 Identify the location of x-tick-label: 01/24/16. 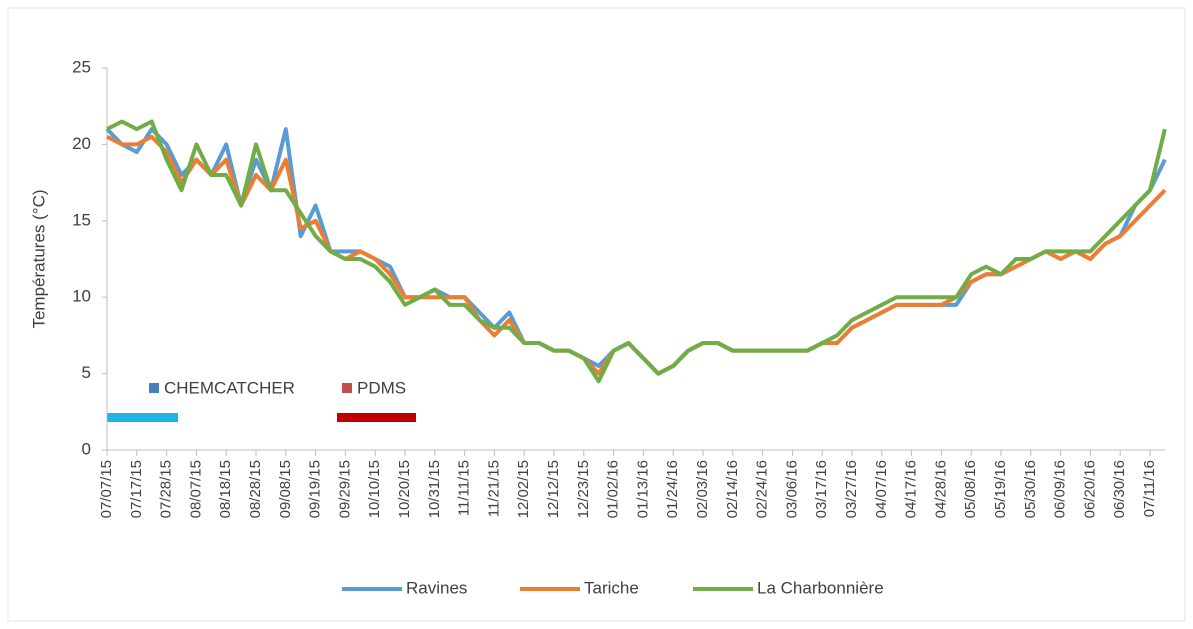
(672, 489).